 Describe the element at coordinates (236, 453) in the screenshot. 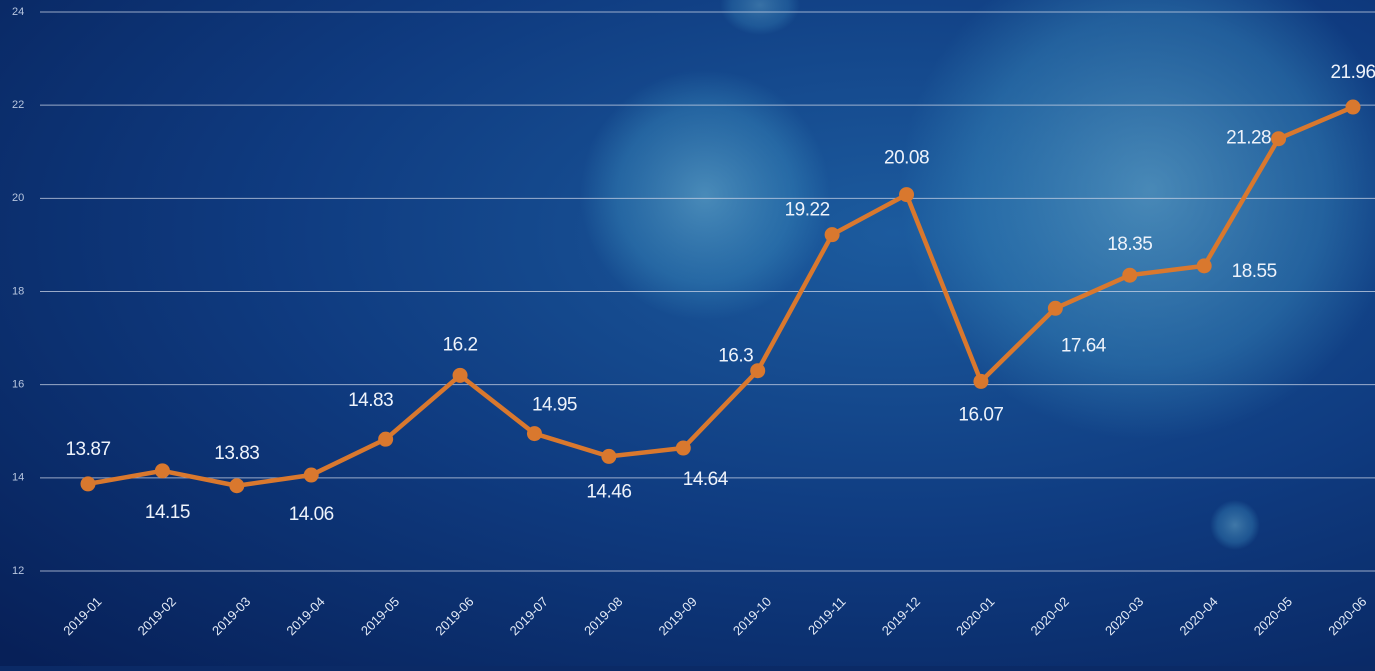

I see `value-label: 13.83` at that location.